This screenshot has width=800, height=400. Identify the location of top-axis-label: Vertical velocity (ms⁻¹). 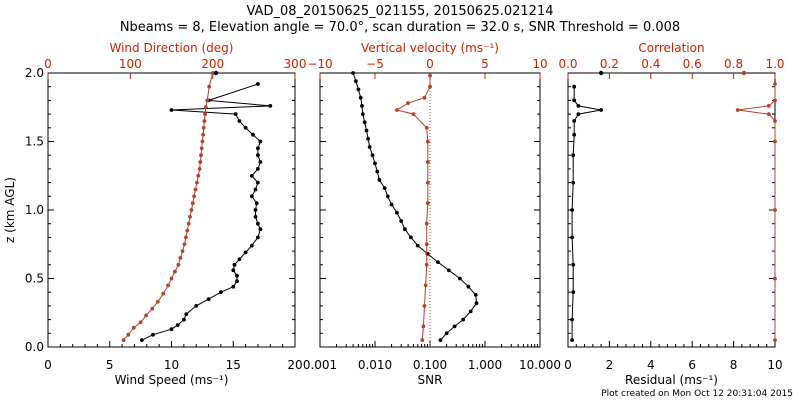
(430, 48).